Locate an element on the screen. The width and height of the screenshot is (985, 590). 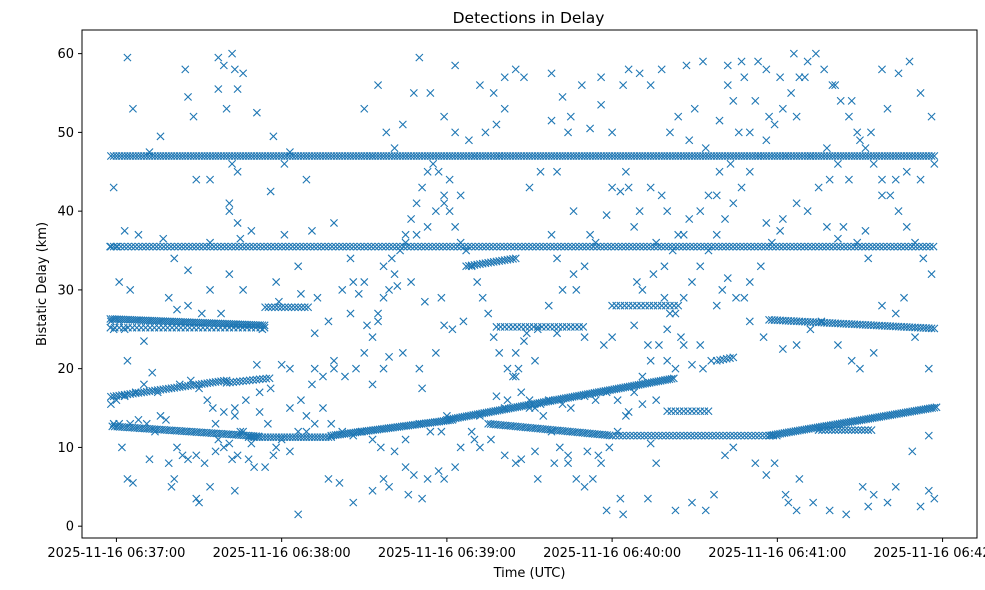
y-tick-label: 20 is located at coordinates (65, 369).